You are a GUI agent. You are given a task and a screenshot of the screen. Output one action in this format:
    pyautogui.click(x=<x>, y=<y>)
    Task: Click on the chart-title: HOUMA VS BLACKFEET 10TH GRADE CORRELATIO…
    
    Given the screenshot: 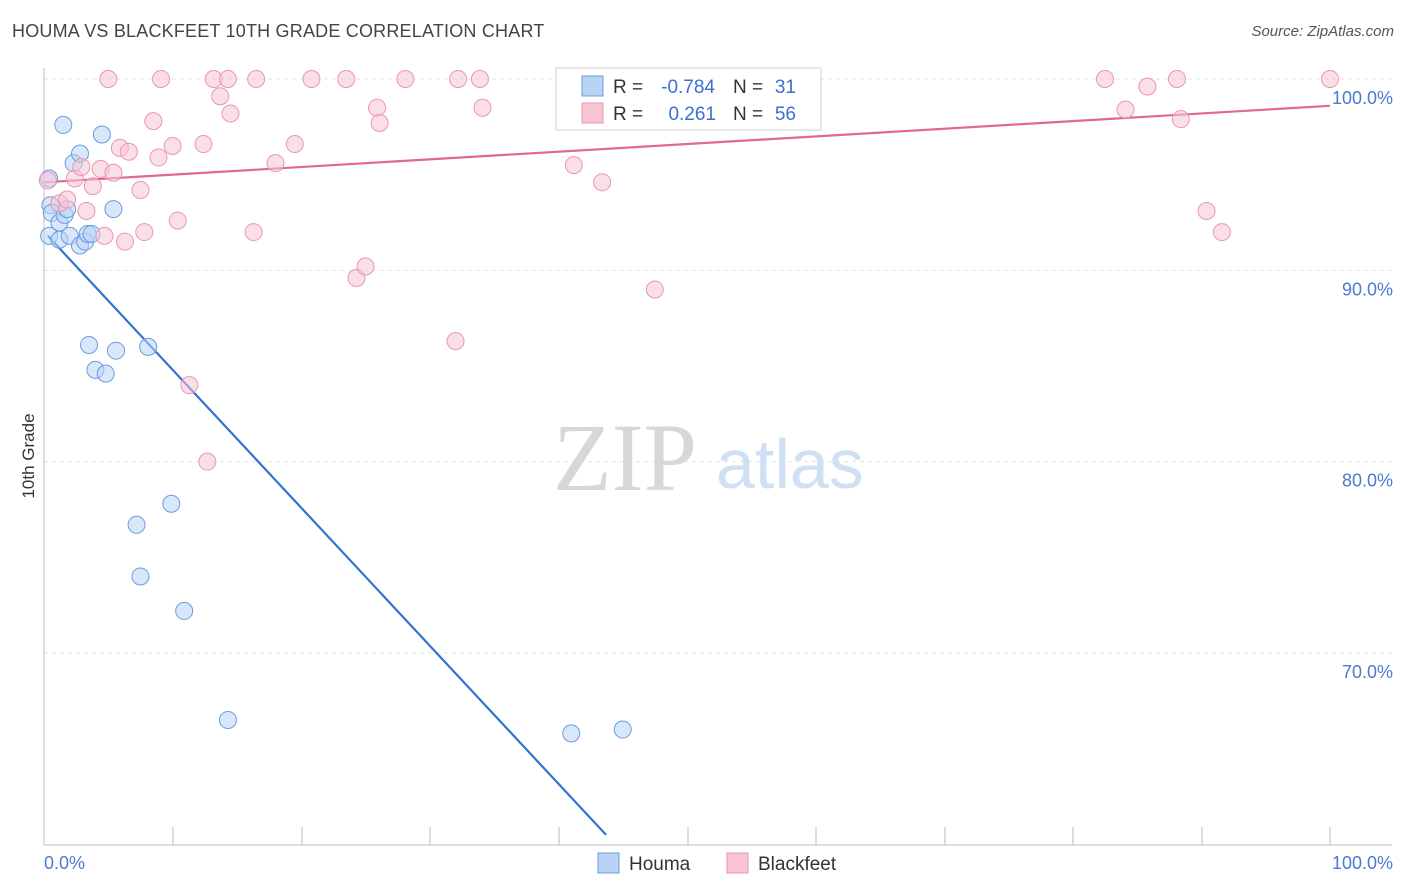 What is the action you would take?
    pyautogui.click(x=278, y=31)
    